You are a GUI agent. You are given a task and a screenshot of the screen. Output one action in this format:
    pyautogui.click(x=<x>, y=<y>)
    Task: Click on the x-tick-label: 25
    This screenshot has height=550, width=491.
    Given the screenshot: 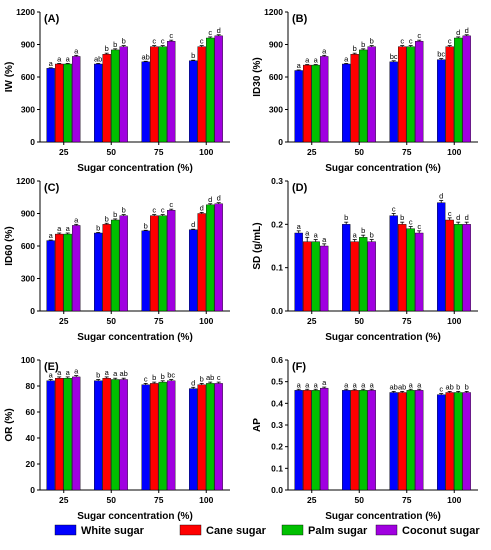 What is the action you would take?
    pyautogui.click(x=312, y=321)
    